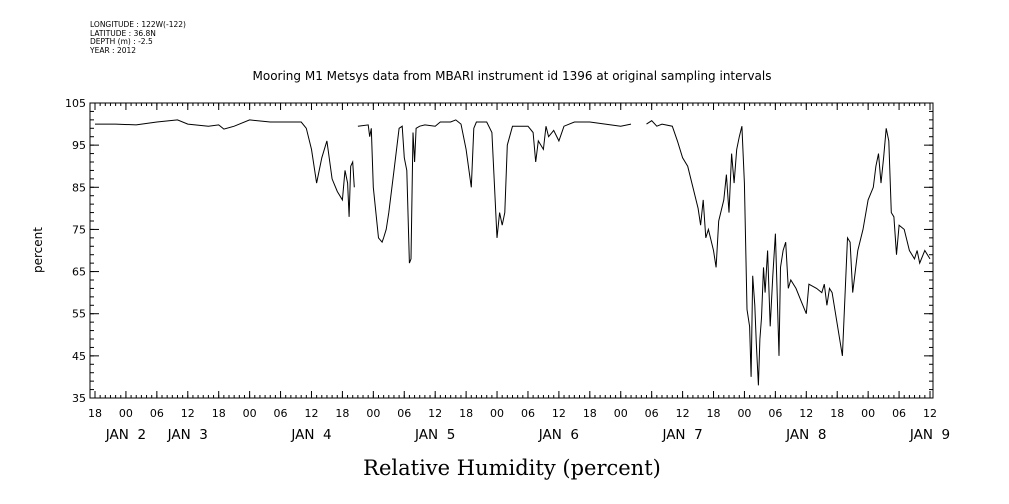  I want to click on x-date-label: JAN 2, so click(125, 435).